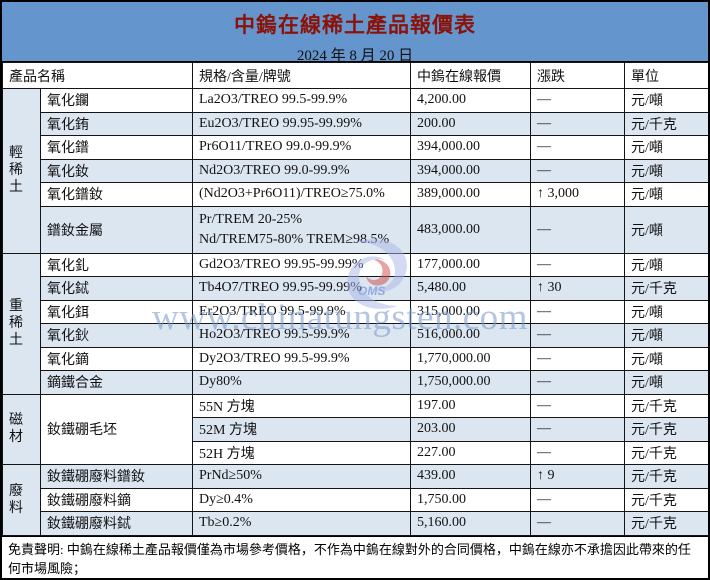 The width and height of the screenshot is (710, 580). What do you see at coordinates (116, 476) in the screenshot?
I see `product-name-cell: 釹鐵硼廢料鐠釹` at bounding box center [116, 476].